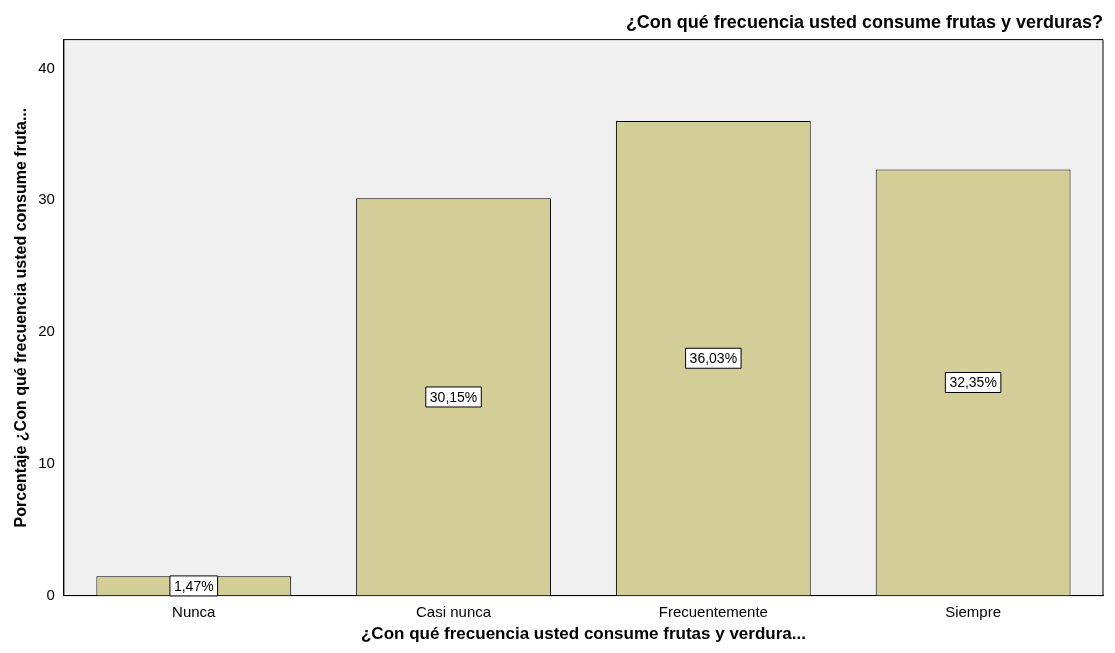 The width and height of the screenshot is (1115, 653). What do you see at coordinates (454, 611) in the screenshot?
I see `x-tick-label: Casi nunca` at bounding box center [454, 611].